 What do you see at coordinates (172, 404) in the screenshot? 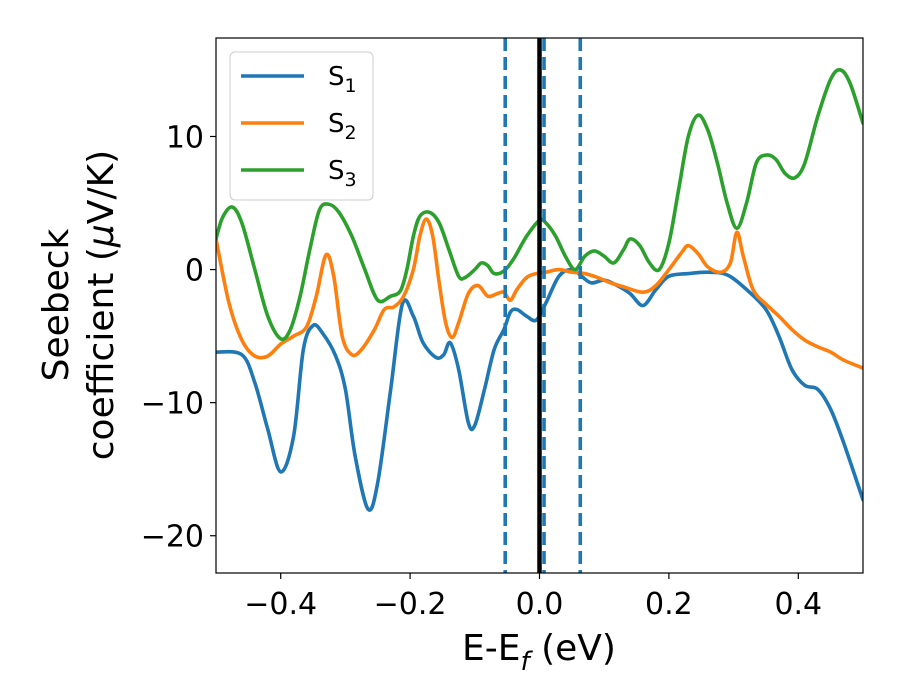
I see `y-tick-label: −10` at bounding box center [172, 404].